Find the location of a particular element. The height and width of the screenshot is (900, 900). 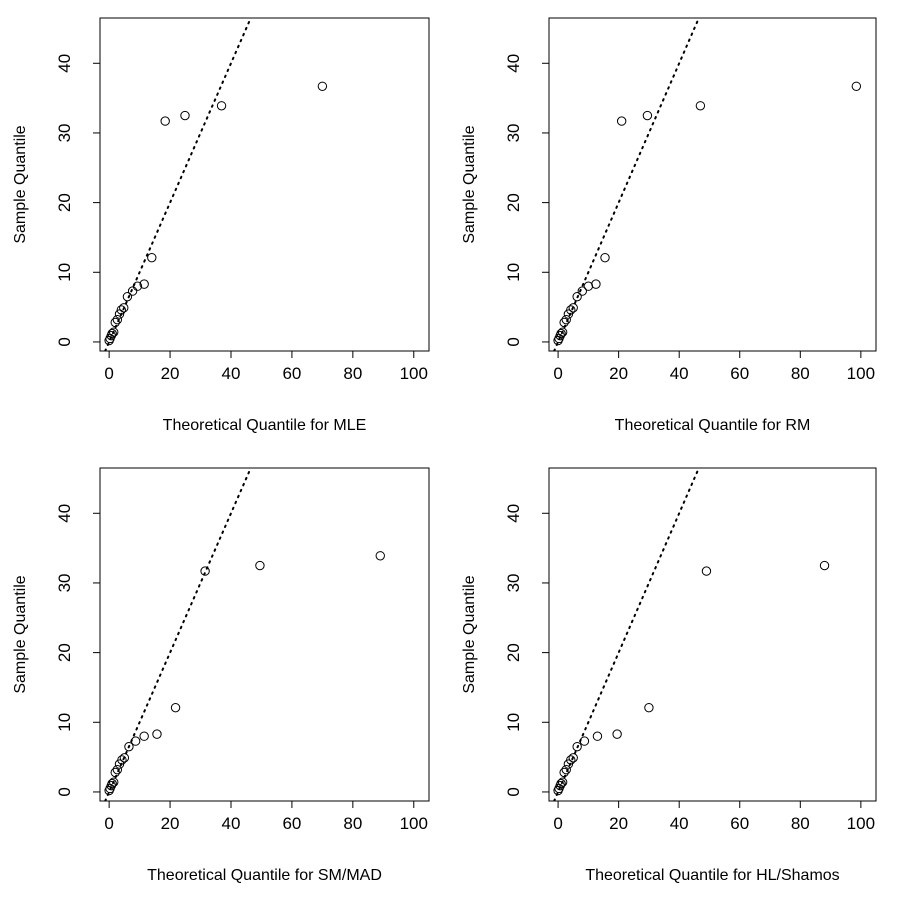

x-tick-label: 80 is located at coordinates (800, 373).